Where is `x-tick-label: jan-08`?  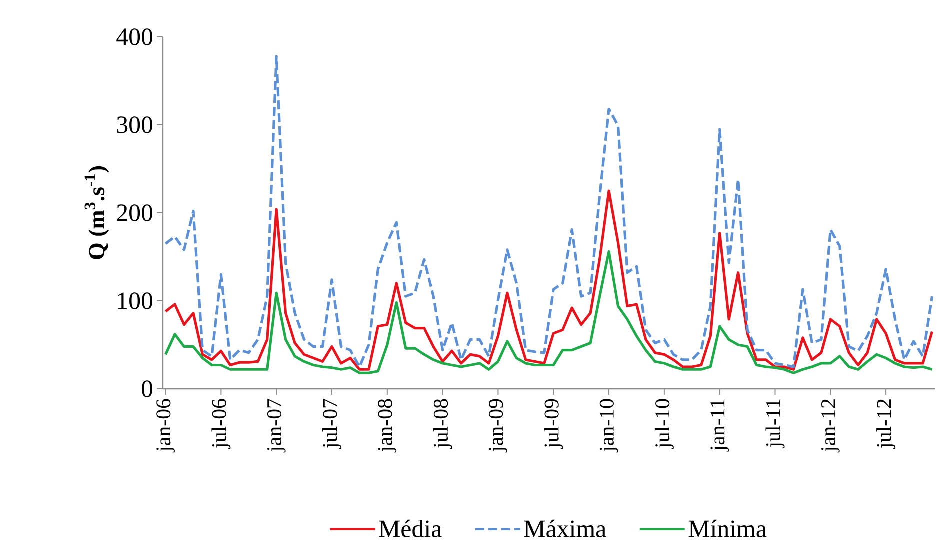
x-tick-label: jan-08 is located at coordinates (387, 426).